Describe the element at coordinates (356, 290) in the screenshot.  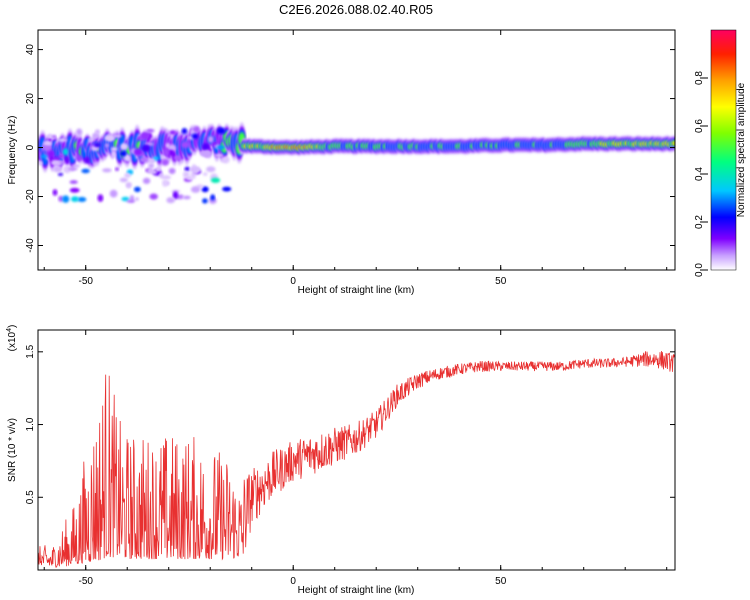
I see `spectrogram-x-axis-label: Height of straight line (km)` at that location.